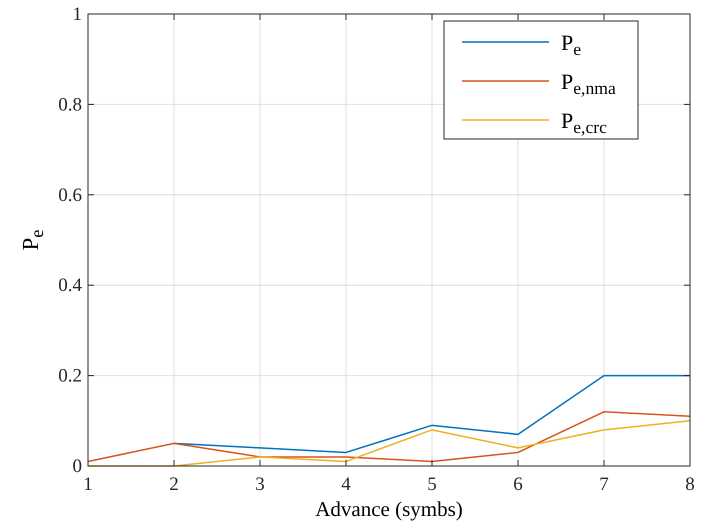 The width and height of the screenshot is (718, 531). What do you see at coordinates (77, 14) in the screenshot?
I see `y-tick-label: 1` at bounding box center [77, 14].